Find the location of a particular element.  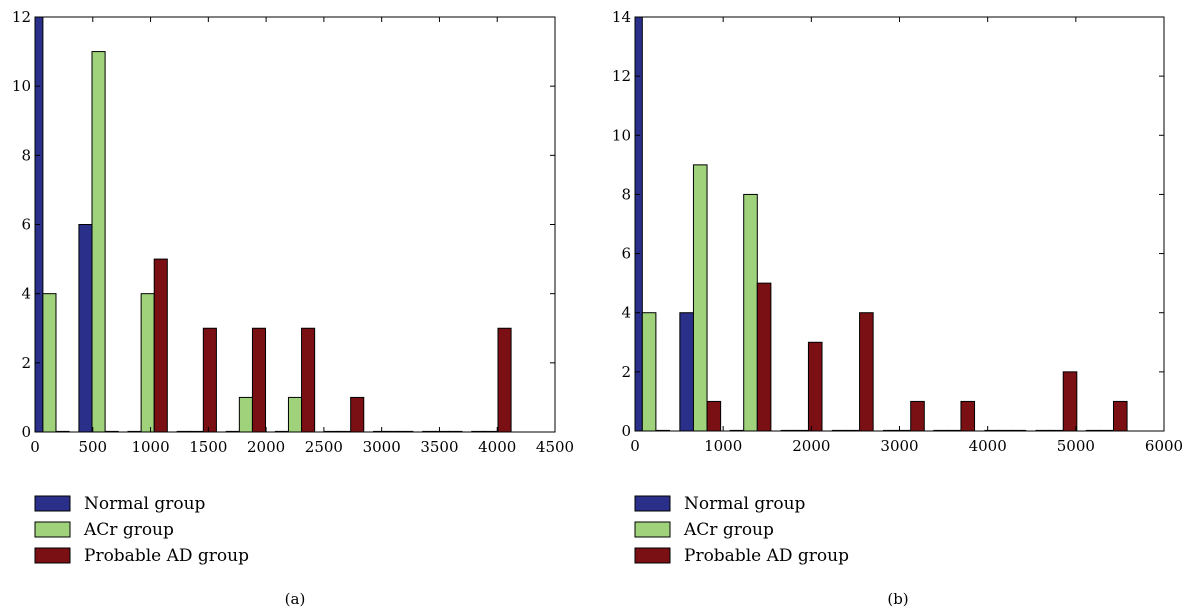

x-tick-label: 500 is located at coordinates (92, 447).